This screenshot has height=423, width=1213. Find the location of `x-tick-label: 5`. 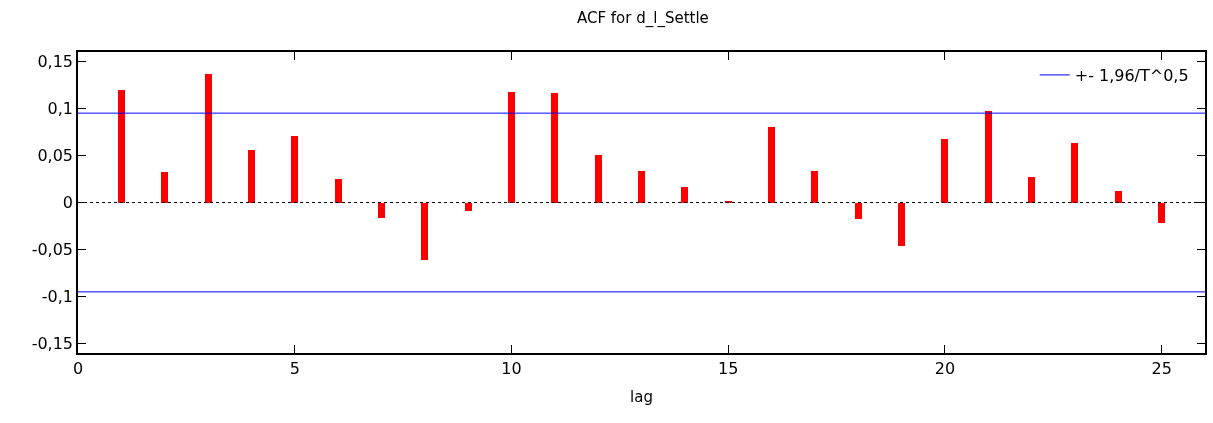

x-tick-label: 5 is located at coordinates (294, 368).